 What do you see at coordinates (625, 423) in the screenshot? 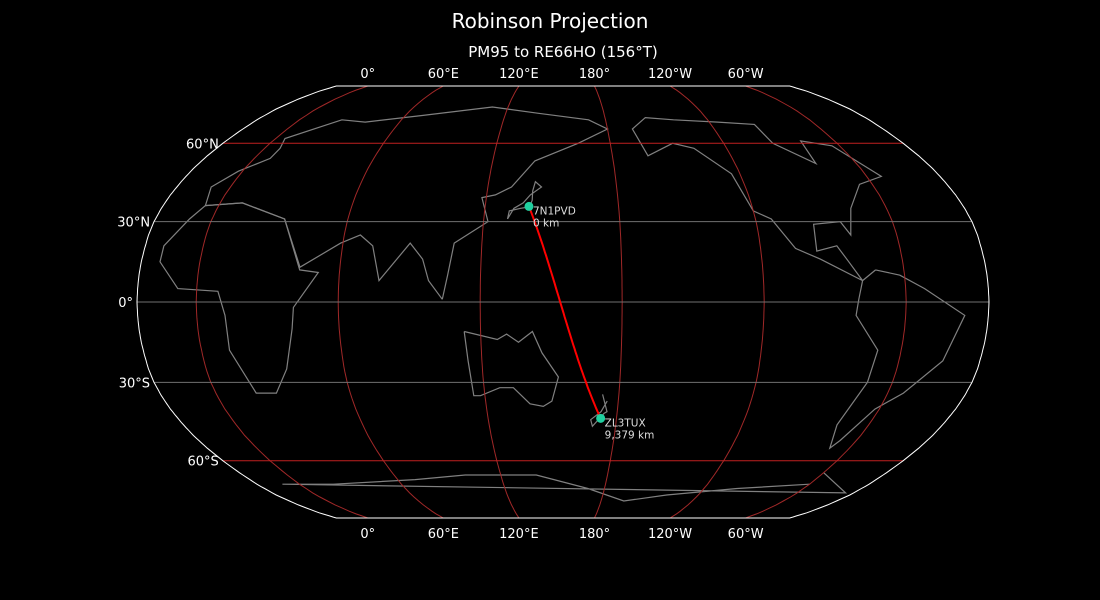
I see `station-callsign: ZL3TUX` at bounding box center [625, 423].